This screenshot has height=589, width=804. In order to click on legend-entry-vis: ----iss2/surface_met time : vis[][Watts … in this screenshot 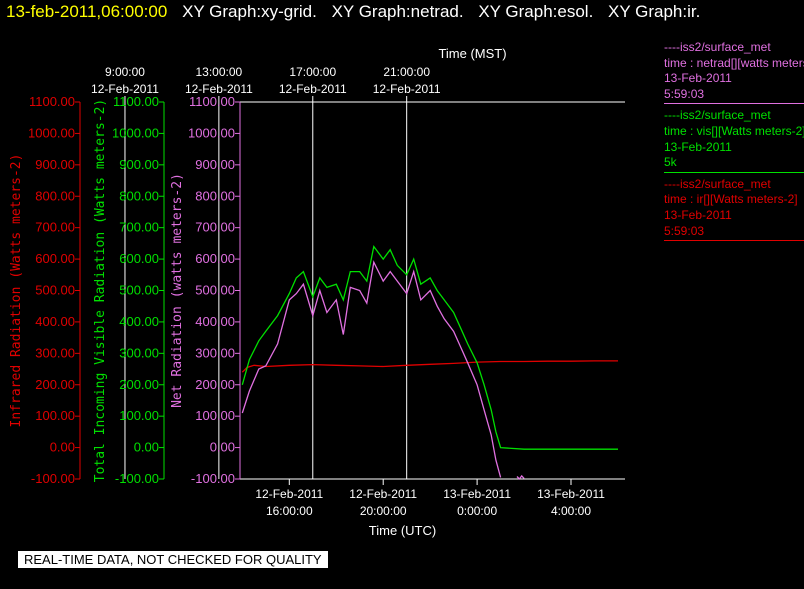, I will do `click(734, 140)`.